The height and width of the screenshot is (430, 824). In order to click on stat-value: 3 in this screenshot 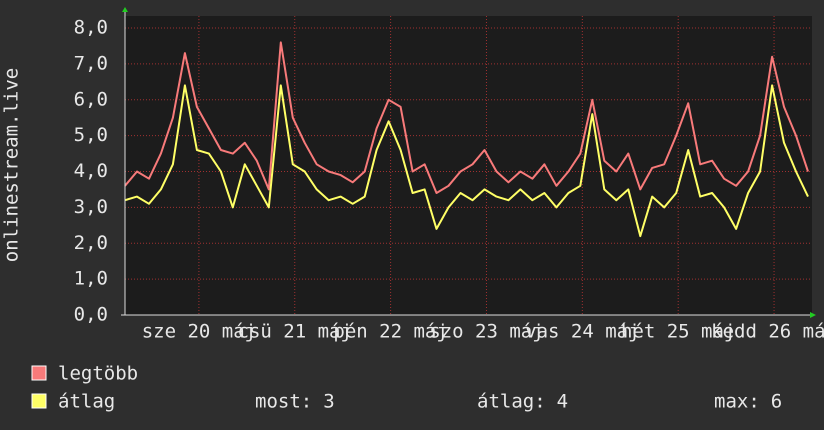, I will do `click(328, 402)`.